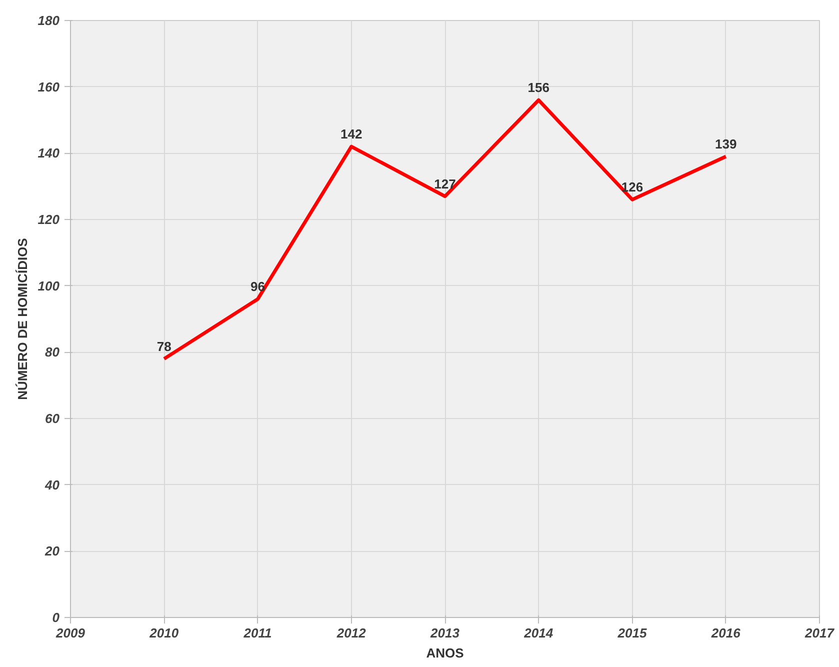 This screenshot has width=839, height=667. Describe the element at coordinates (70, 633) in the screenshot. I see `x-tick-label: 2009` at that location.